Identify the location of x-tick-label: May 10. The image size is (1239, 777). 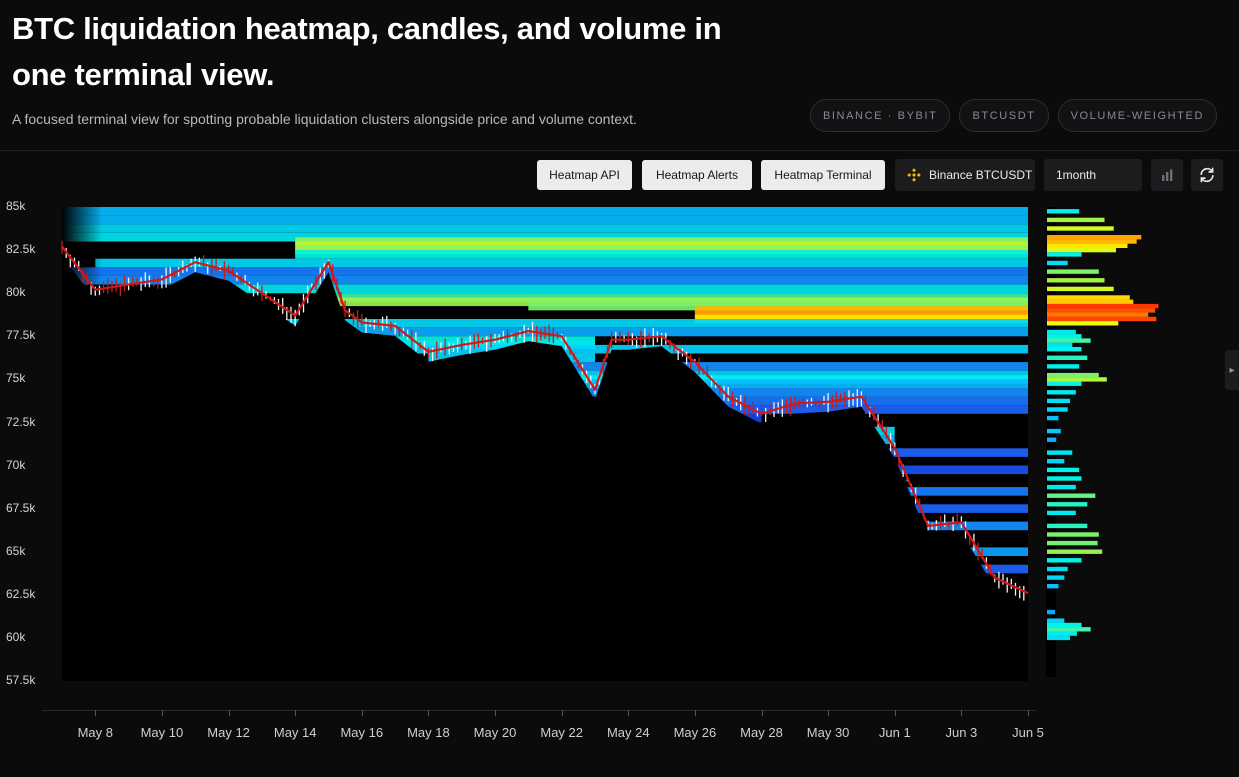
(162, 732).